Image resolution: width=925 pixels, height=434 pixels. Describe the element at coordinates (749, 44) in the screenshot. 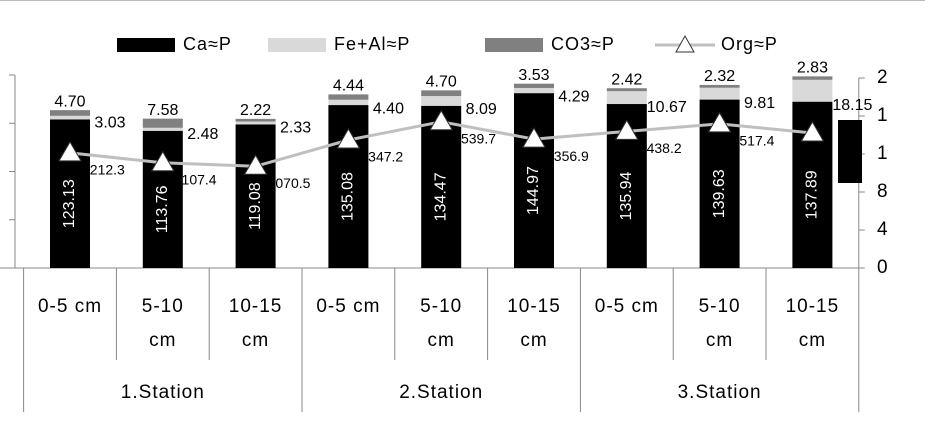

I see `legend-label: Org≈P` at that location.